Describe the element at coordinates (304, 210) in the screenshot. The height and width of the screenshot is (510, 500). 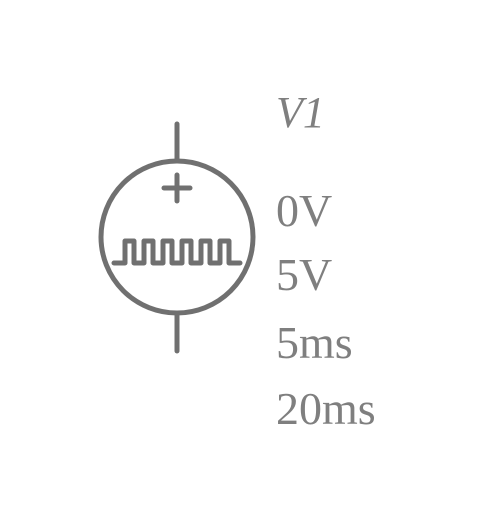
I see `low-voltage-label: 0V` at that location.